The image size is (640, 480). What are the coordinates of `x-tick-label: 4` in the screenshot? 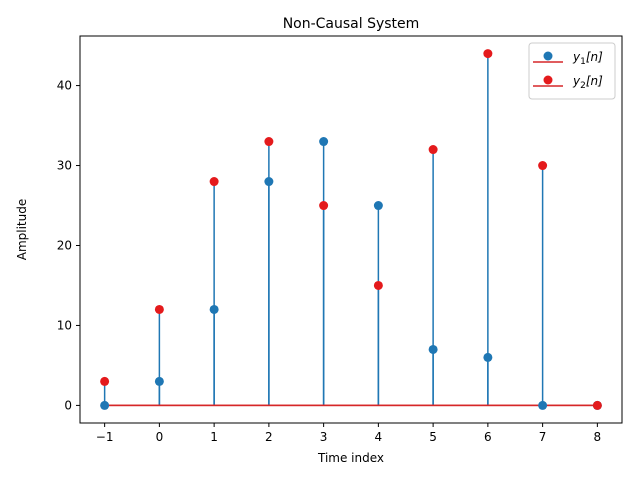 It's located at (379, 437).